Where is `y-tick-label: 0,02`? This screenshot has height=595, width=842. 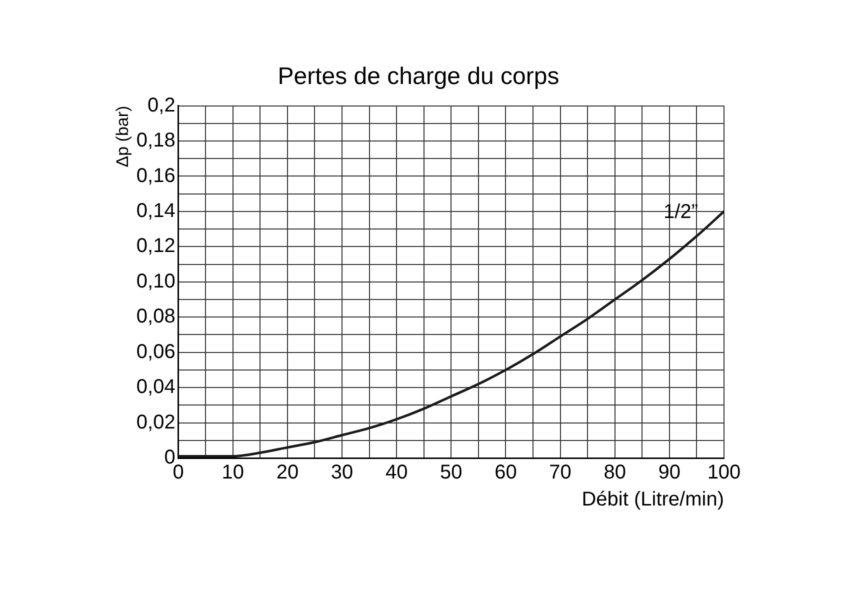
y-tick-label: 0,02 is located at coordinates (156, 422).